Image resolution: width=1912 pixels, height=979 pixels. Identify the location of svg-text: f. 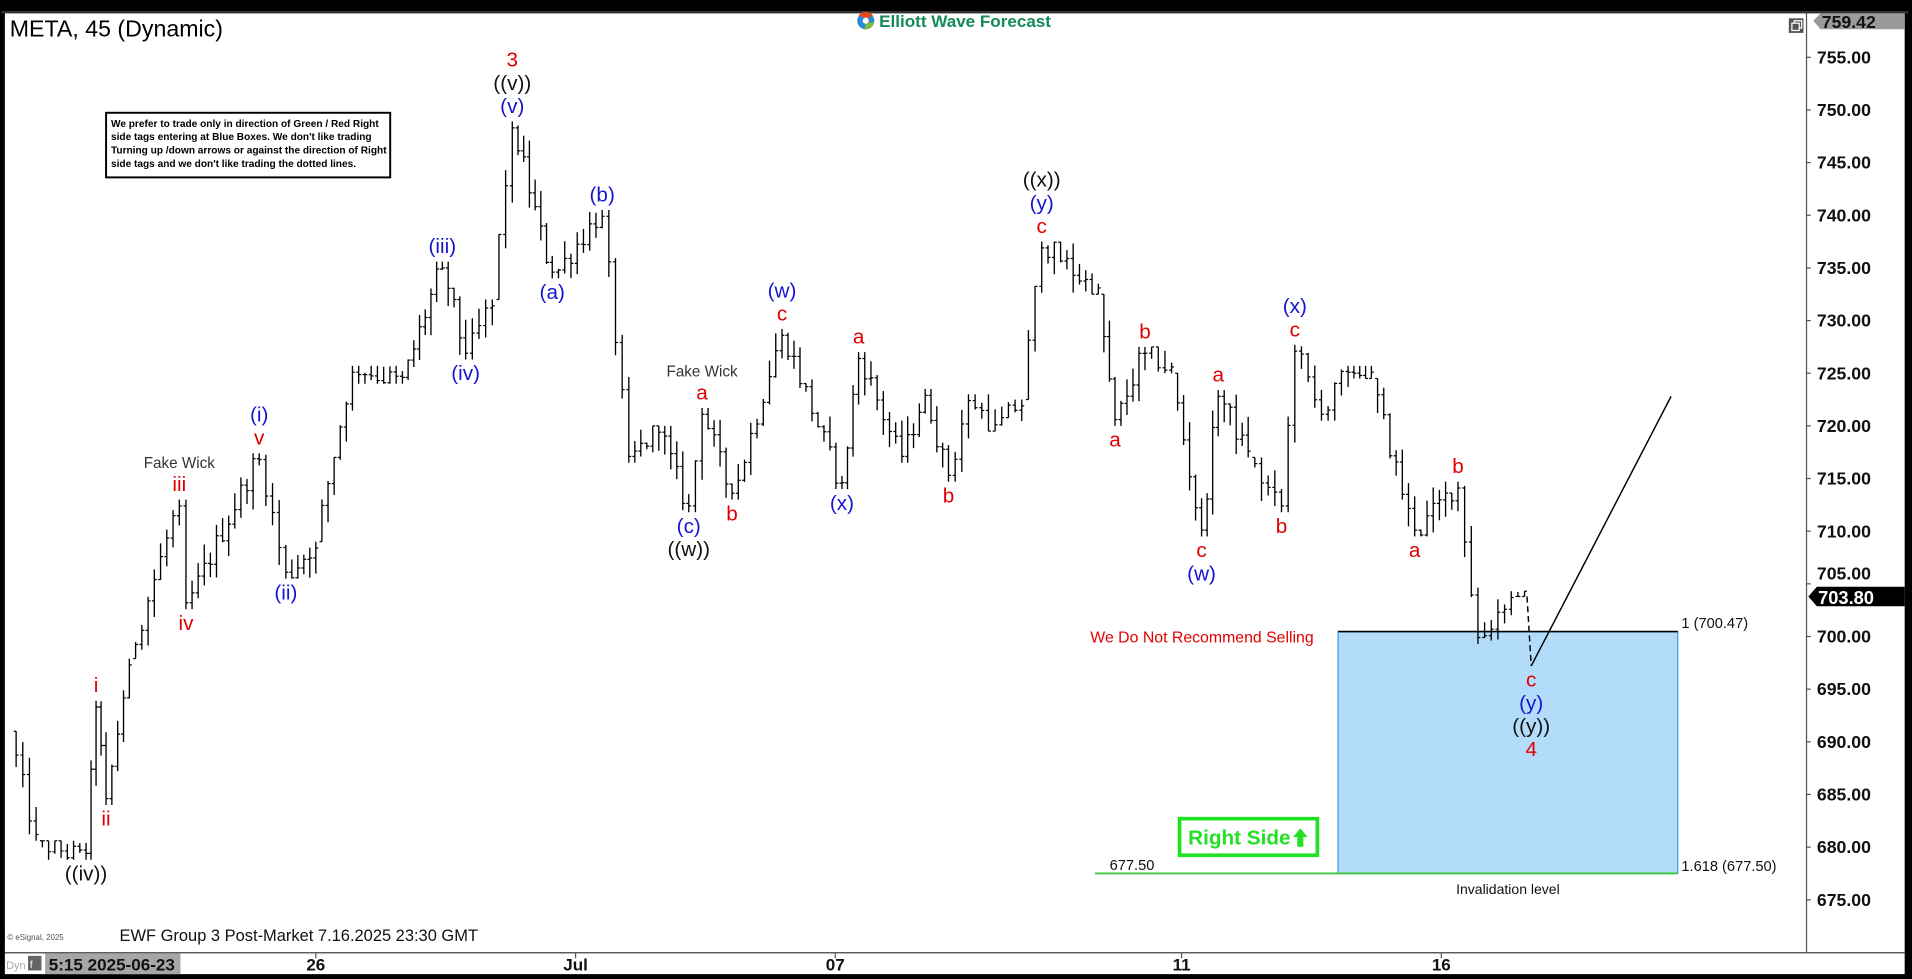
(31, 965).